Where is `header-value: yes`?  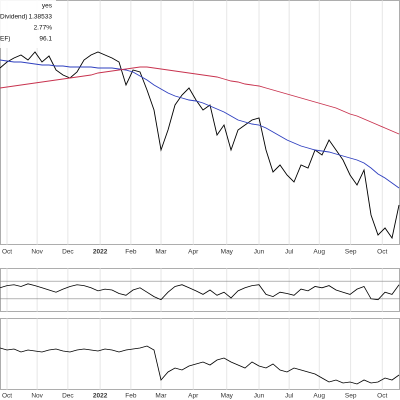
header-value: yes is located at coordinates (47, 6).